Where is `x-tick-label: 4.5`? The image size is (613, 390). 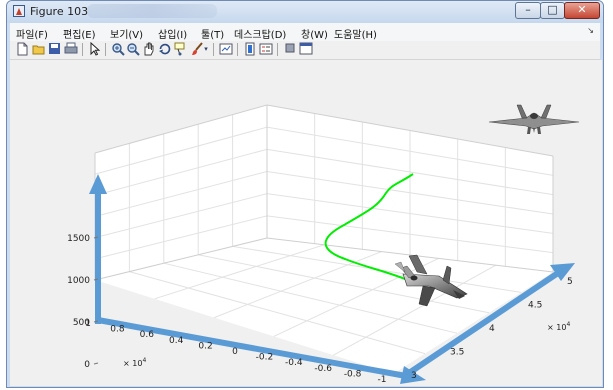
x-tick-label: 4.5 is located at coordinates (535, 306).